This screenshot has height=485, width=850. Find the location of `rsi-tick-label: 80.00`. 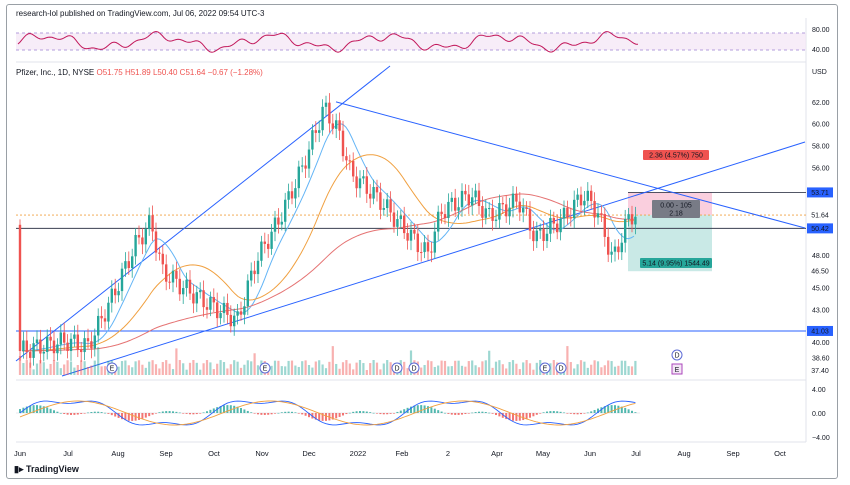

rsi-tick-label: 80.00 is located at coordinates (821, 30).